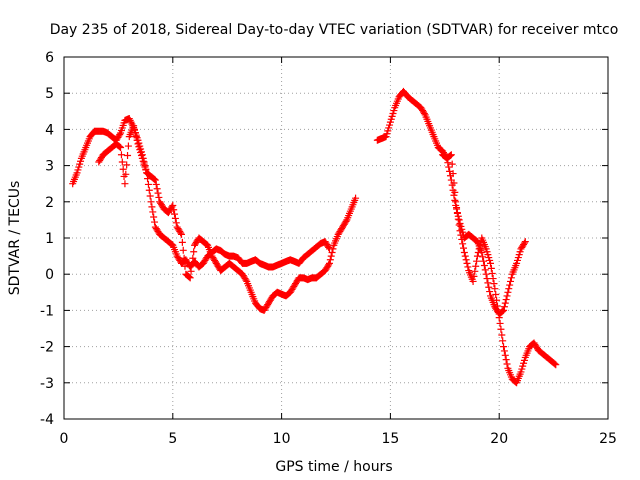 The image size is (640, 480). I want to click on y-tick-labels: -4 -3 -2 -1 0 1 2 3 4 5 6, so click(47, 239).